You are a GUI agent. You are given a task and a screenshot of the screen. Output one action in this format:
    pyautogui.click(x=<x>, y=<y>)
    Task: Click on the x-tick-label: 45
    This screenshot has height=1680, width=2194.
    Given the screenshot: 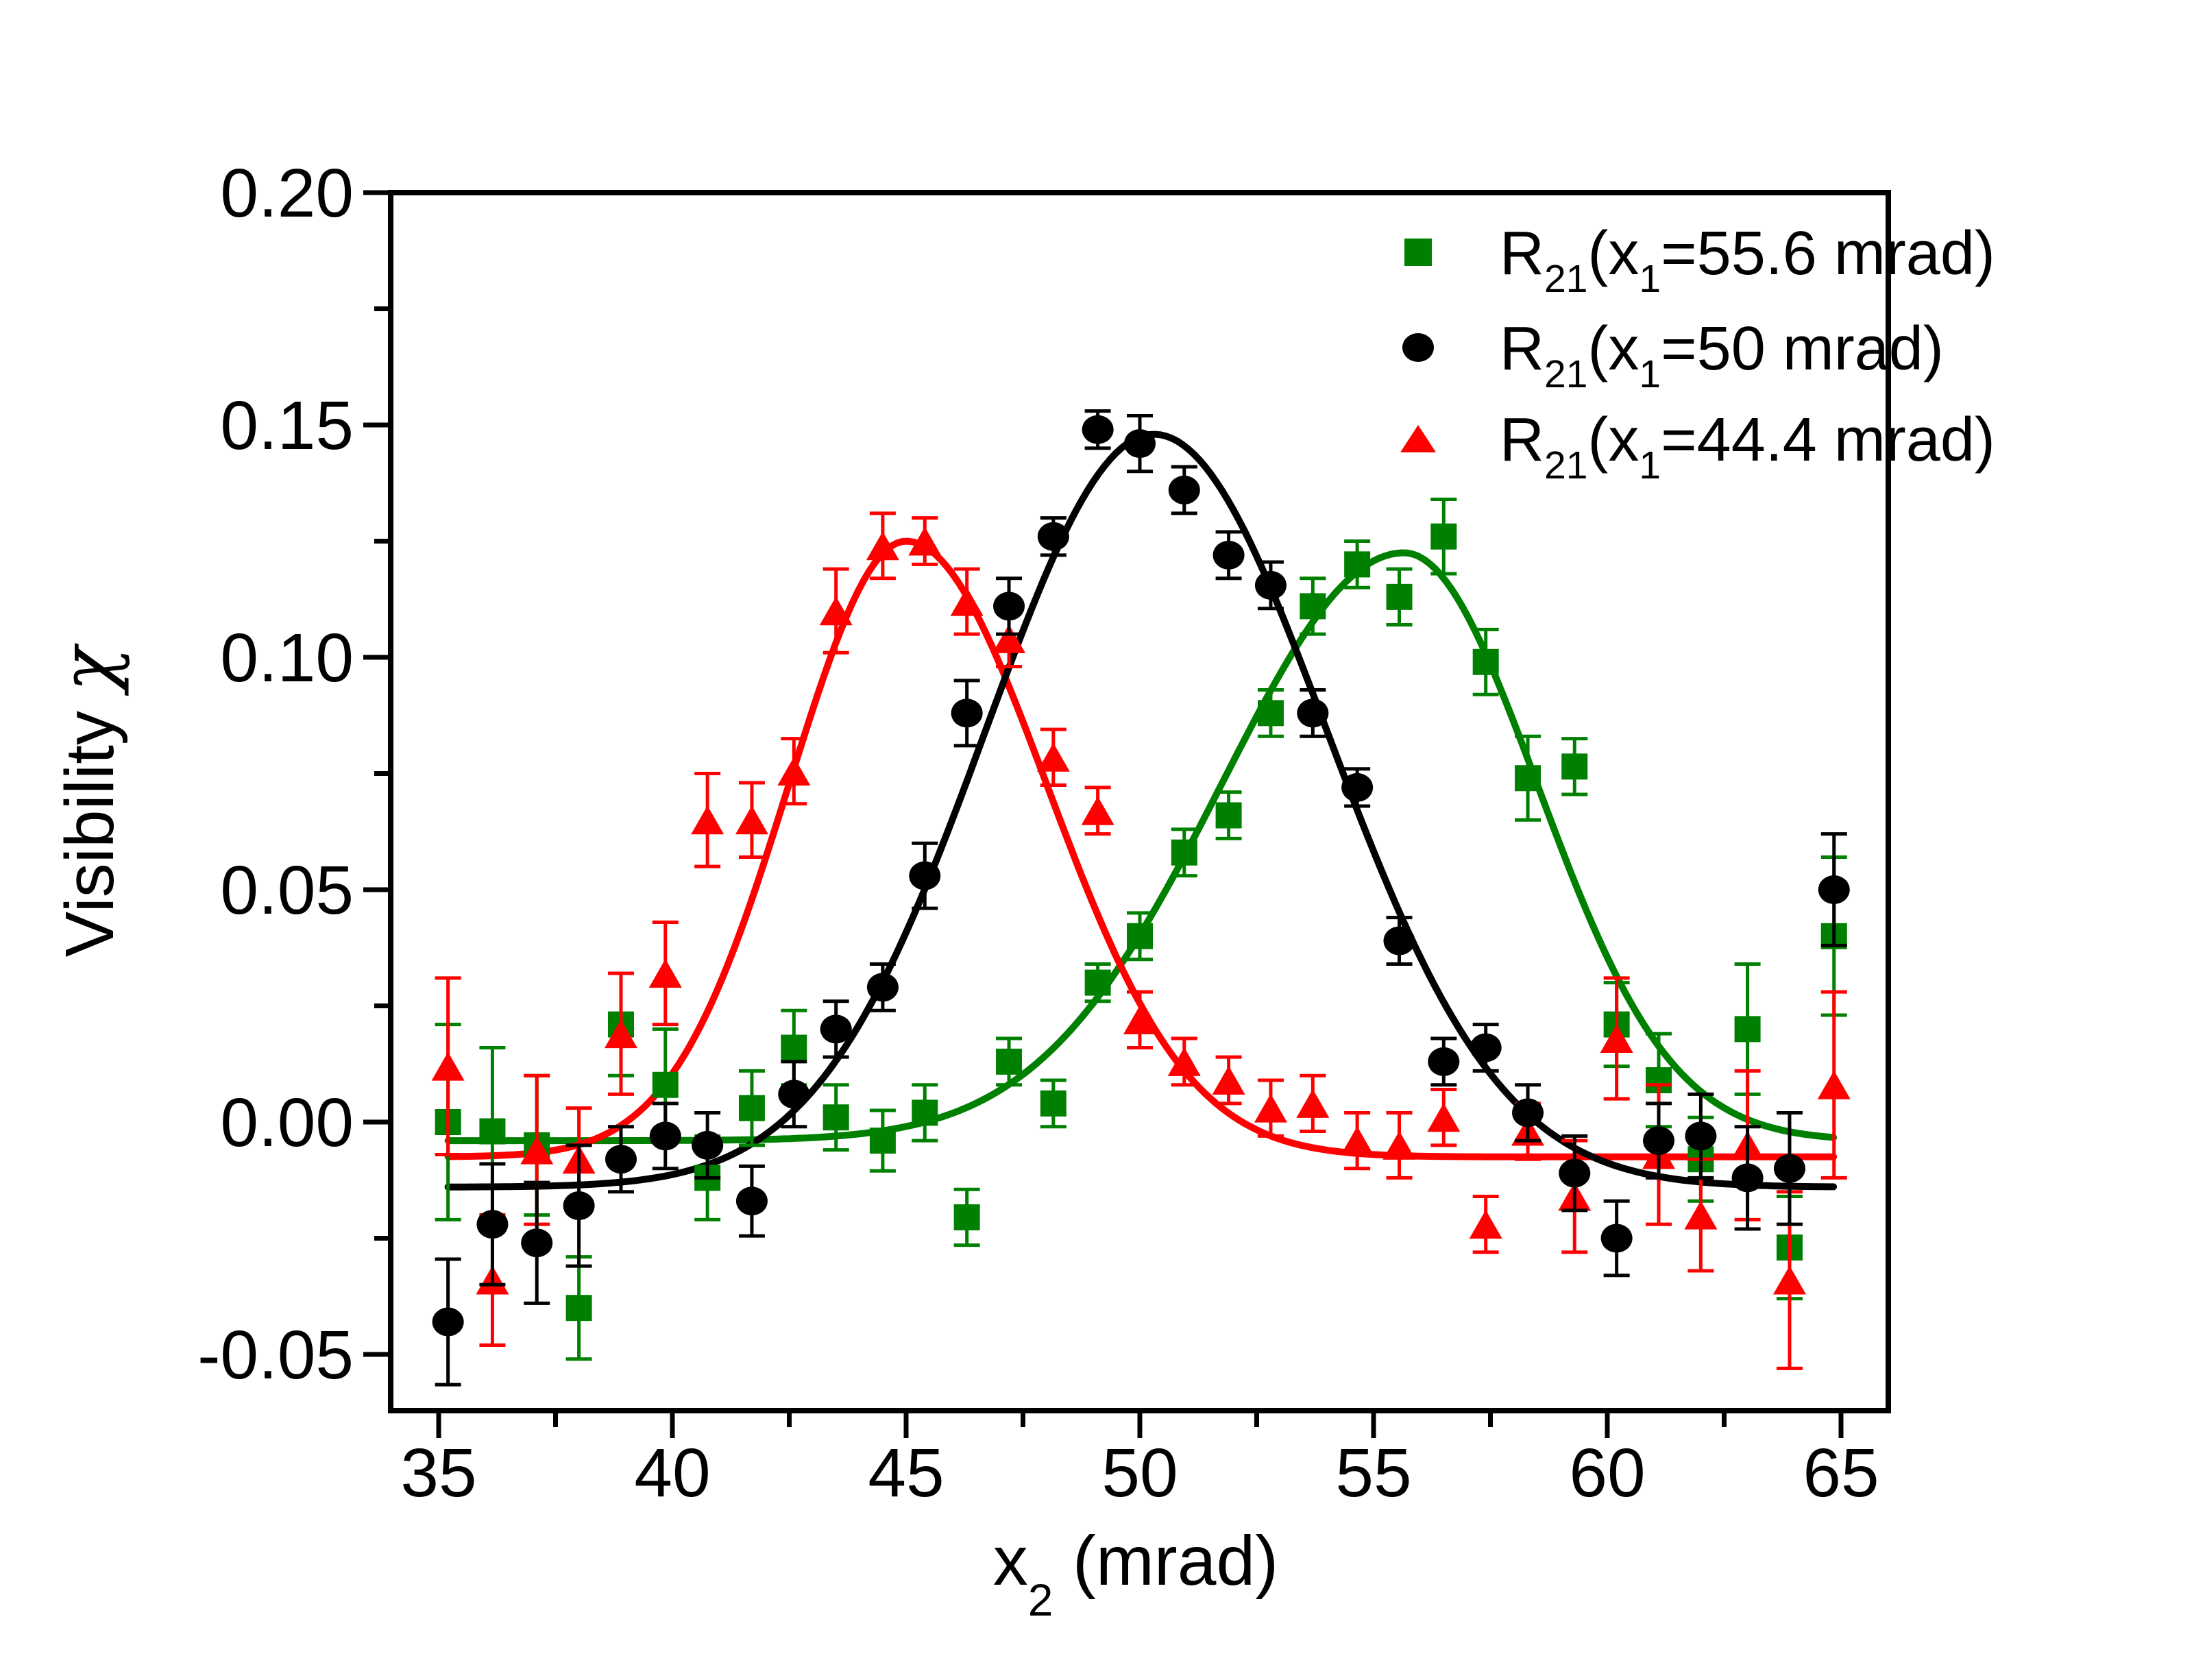 What is the action you would take?
    pyautogui.click(x=906, y=1473)
    